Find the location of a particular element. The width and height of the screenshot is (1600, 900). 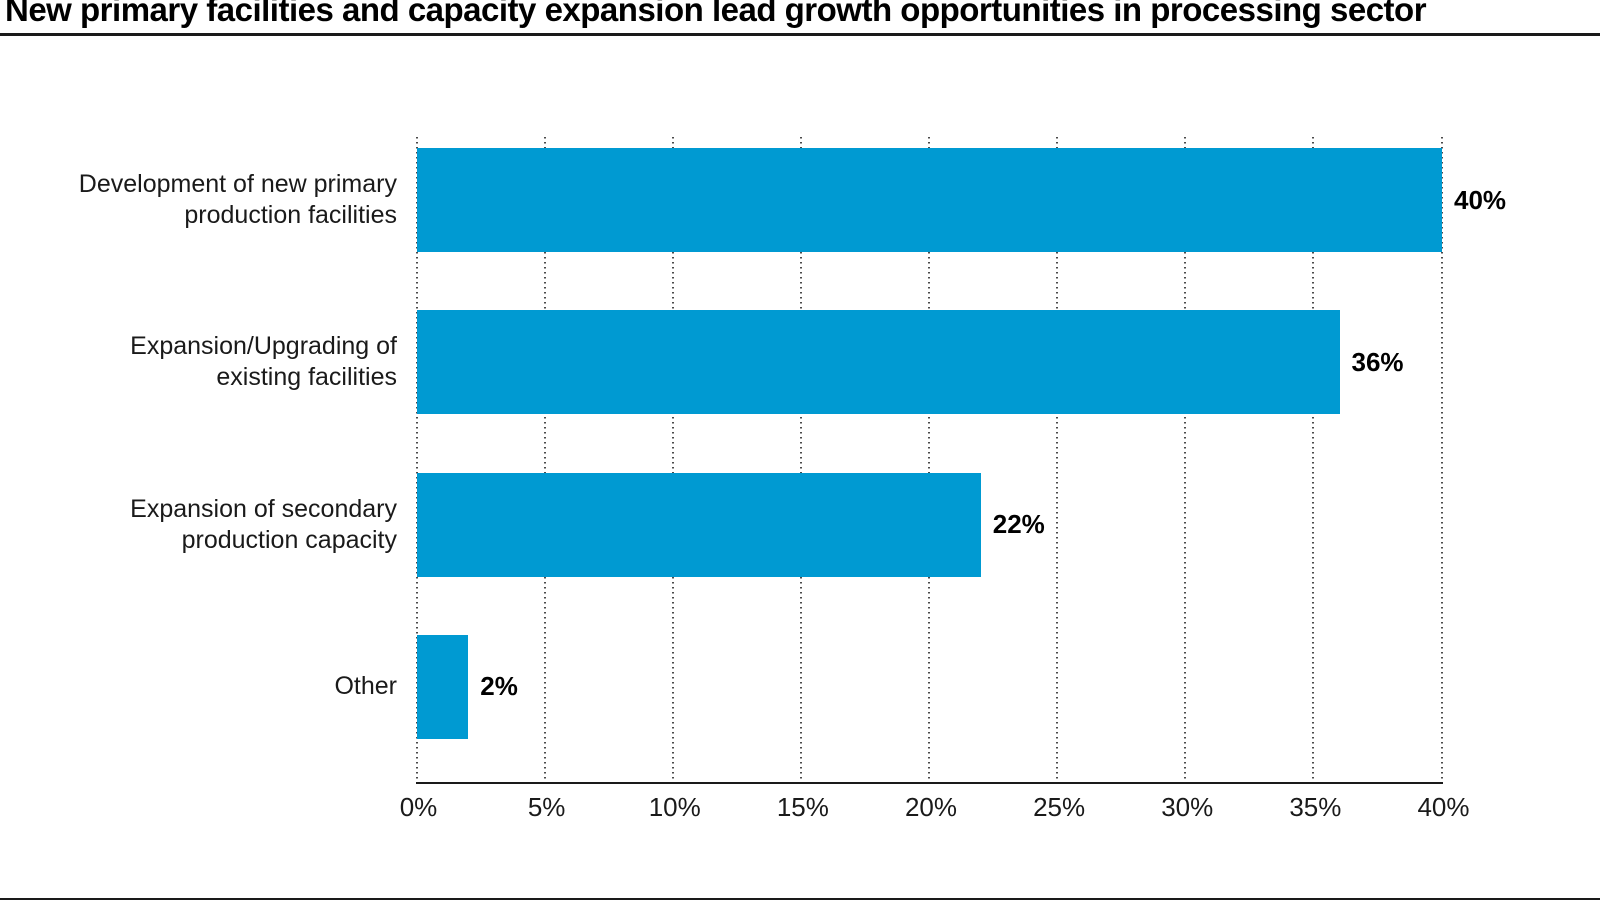

x-tick-label: 15% is located at coordinates (802, 807).